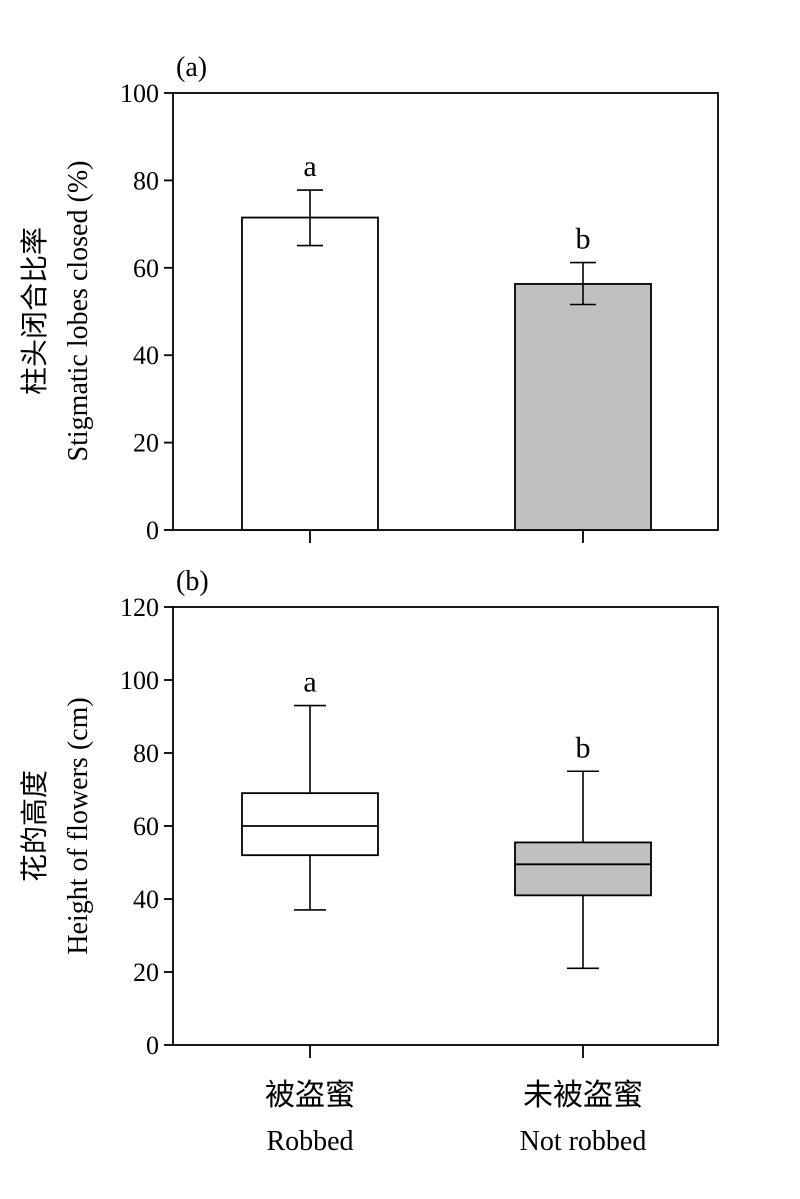  I want to click on panel-a-ylabel-zh: 柱头闭合比率, so click(35, 311).